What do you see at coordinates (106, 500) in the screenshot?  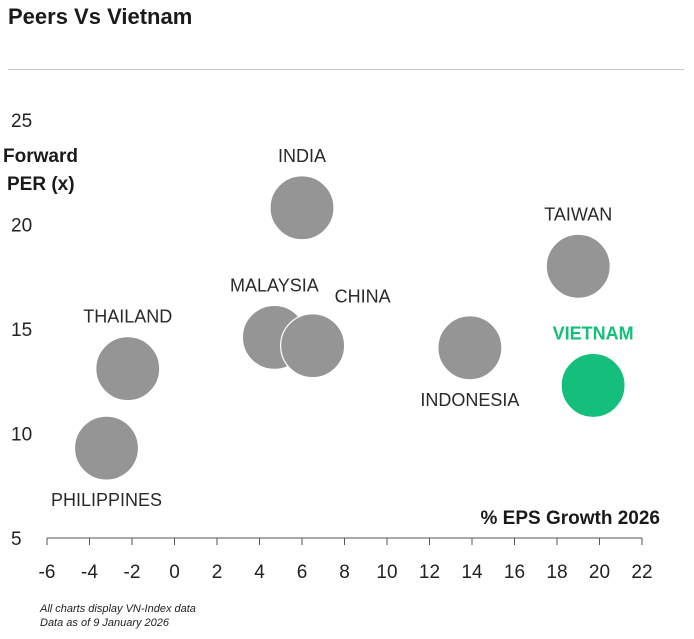 I see `bubble-label-philippines: PHILIPPINES` at bounding box center [106, 500].